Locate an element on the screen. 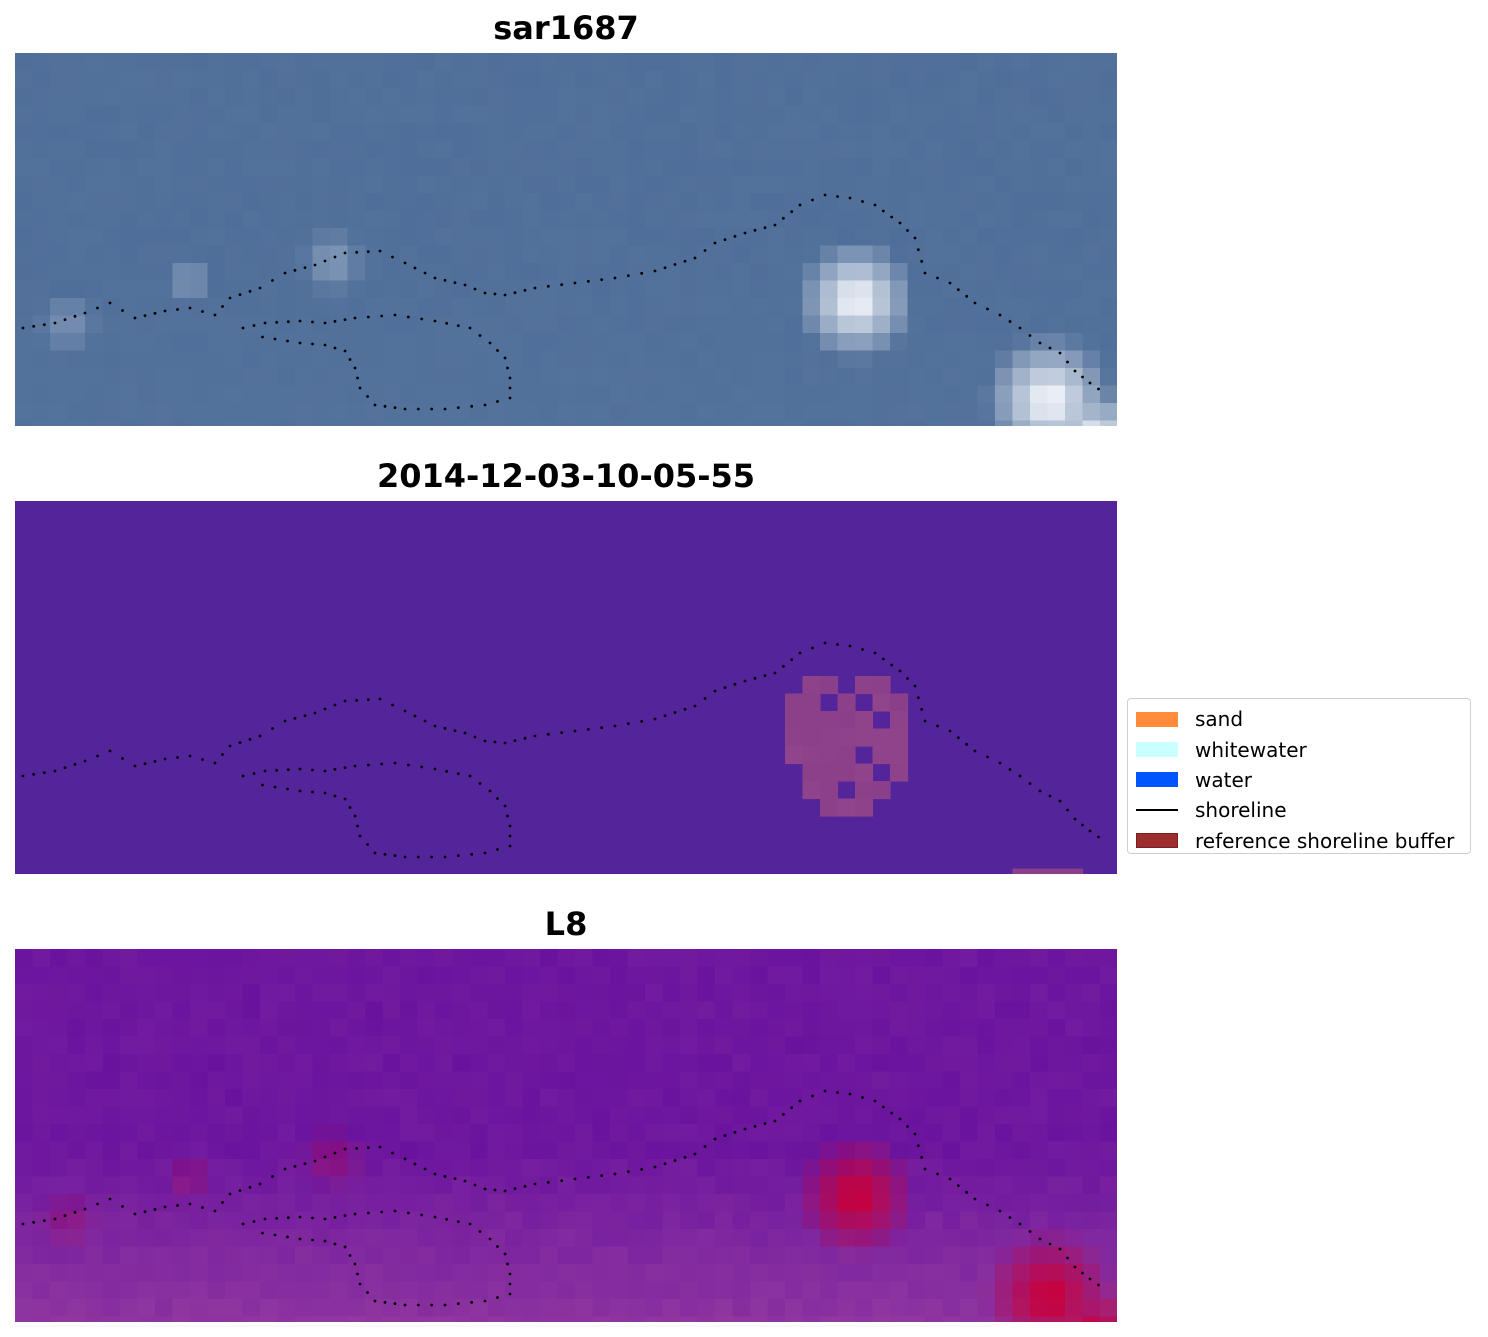  whitewater-swatch is located at coordinates (1157, 750).